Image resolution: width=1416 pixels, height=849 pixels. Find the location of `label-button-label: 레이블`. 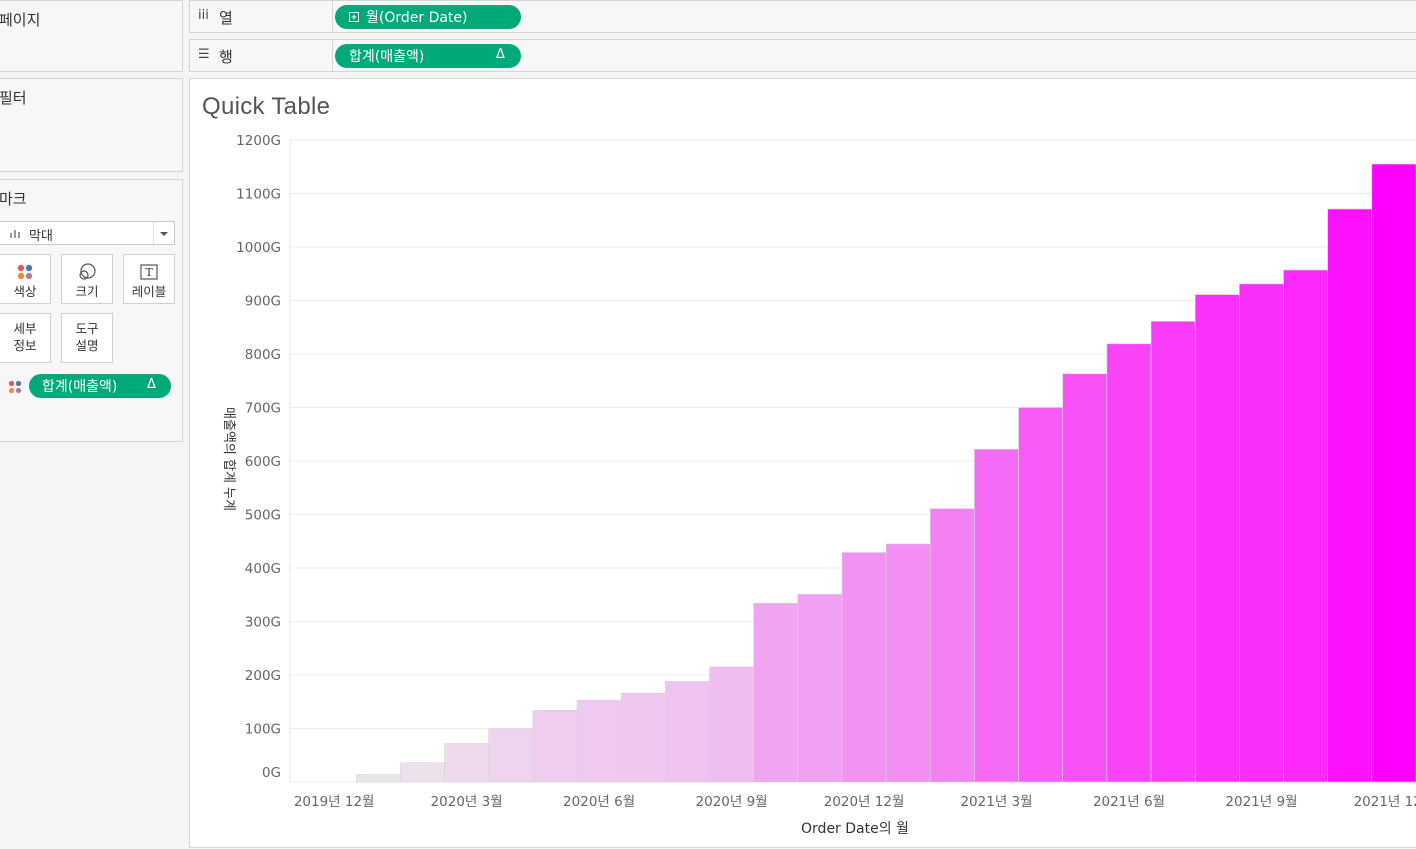

label-button-label: 레이블 is located at coordinates (149, 291).